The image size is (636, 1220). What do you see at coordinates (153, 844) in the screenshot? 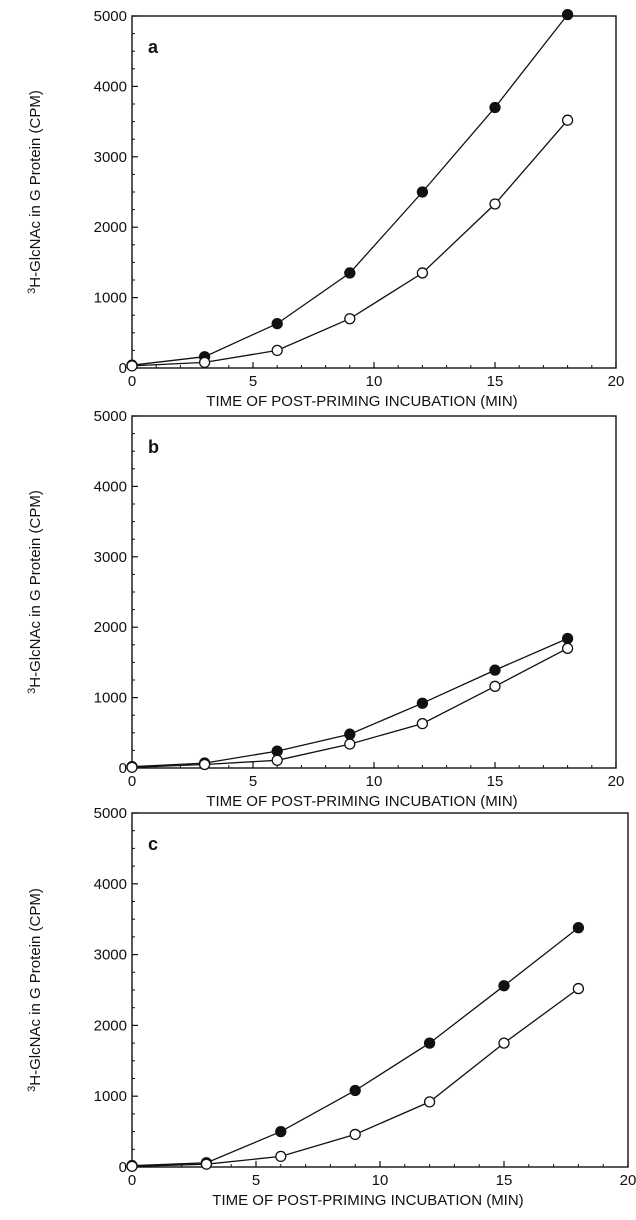
I see `panel-letter: c` at bounding box center [153, 844].